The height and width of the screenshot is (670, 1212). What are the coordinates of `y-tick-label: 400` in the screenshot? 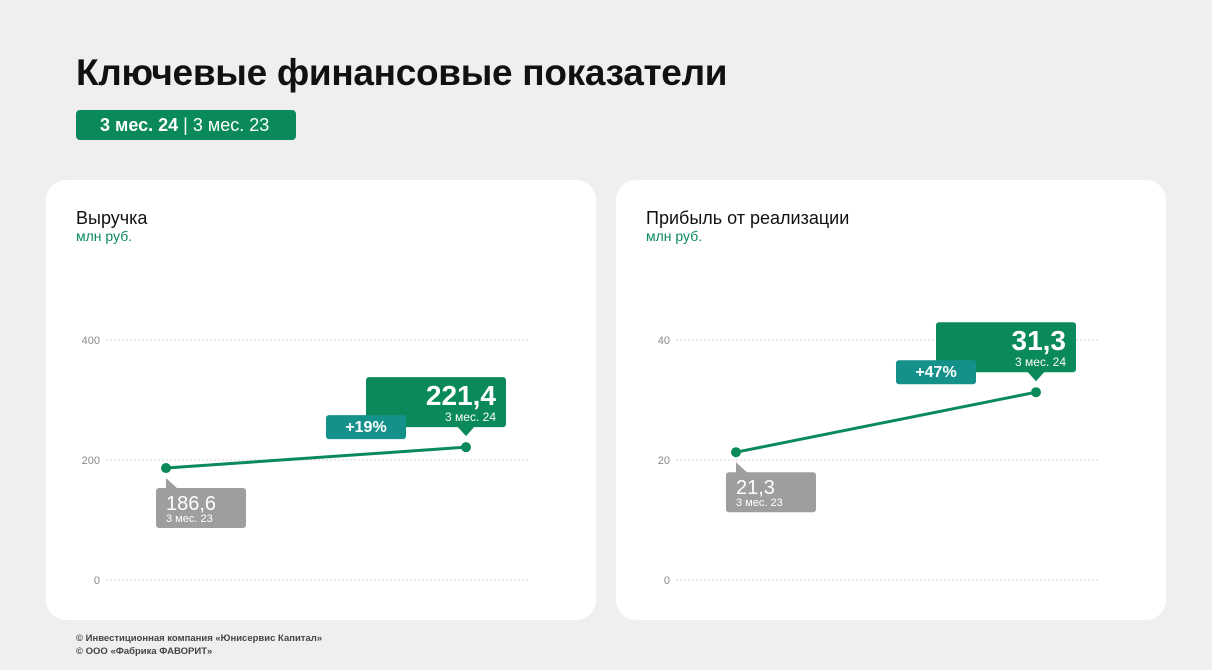 It's located at (91, 341).